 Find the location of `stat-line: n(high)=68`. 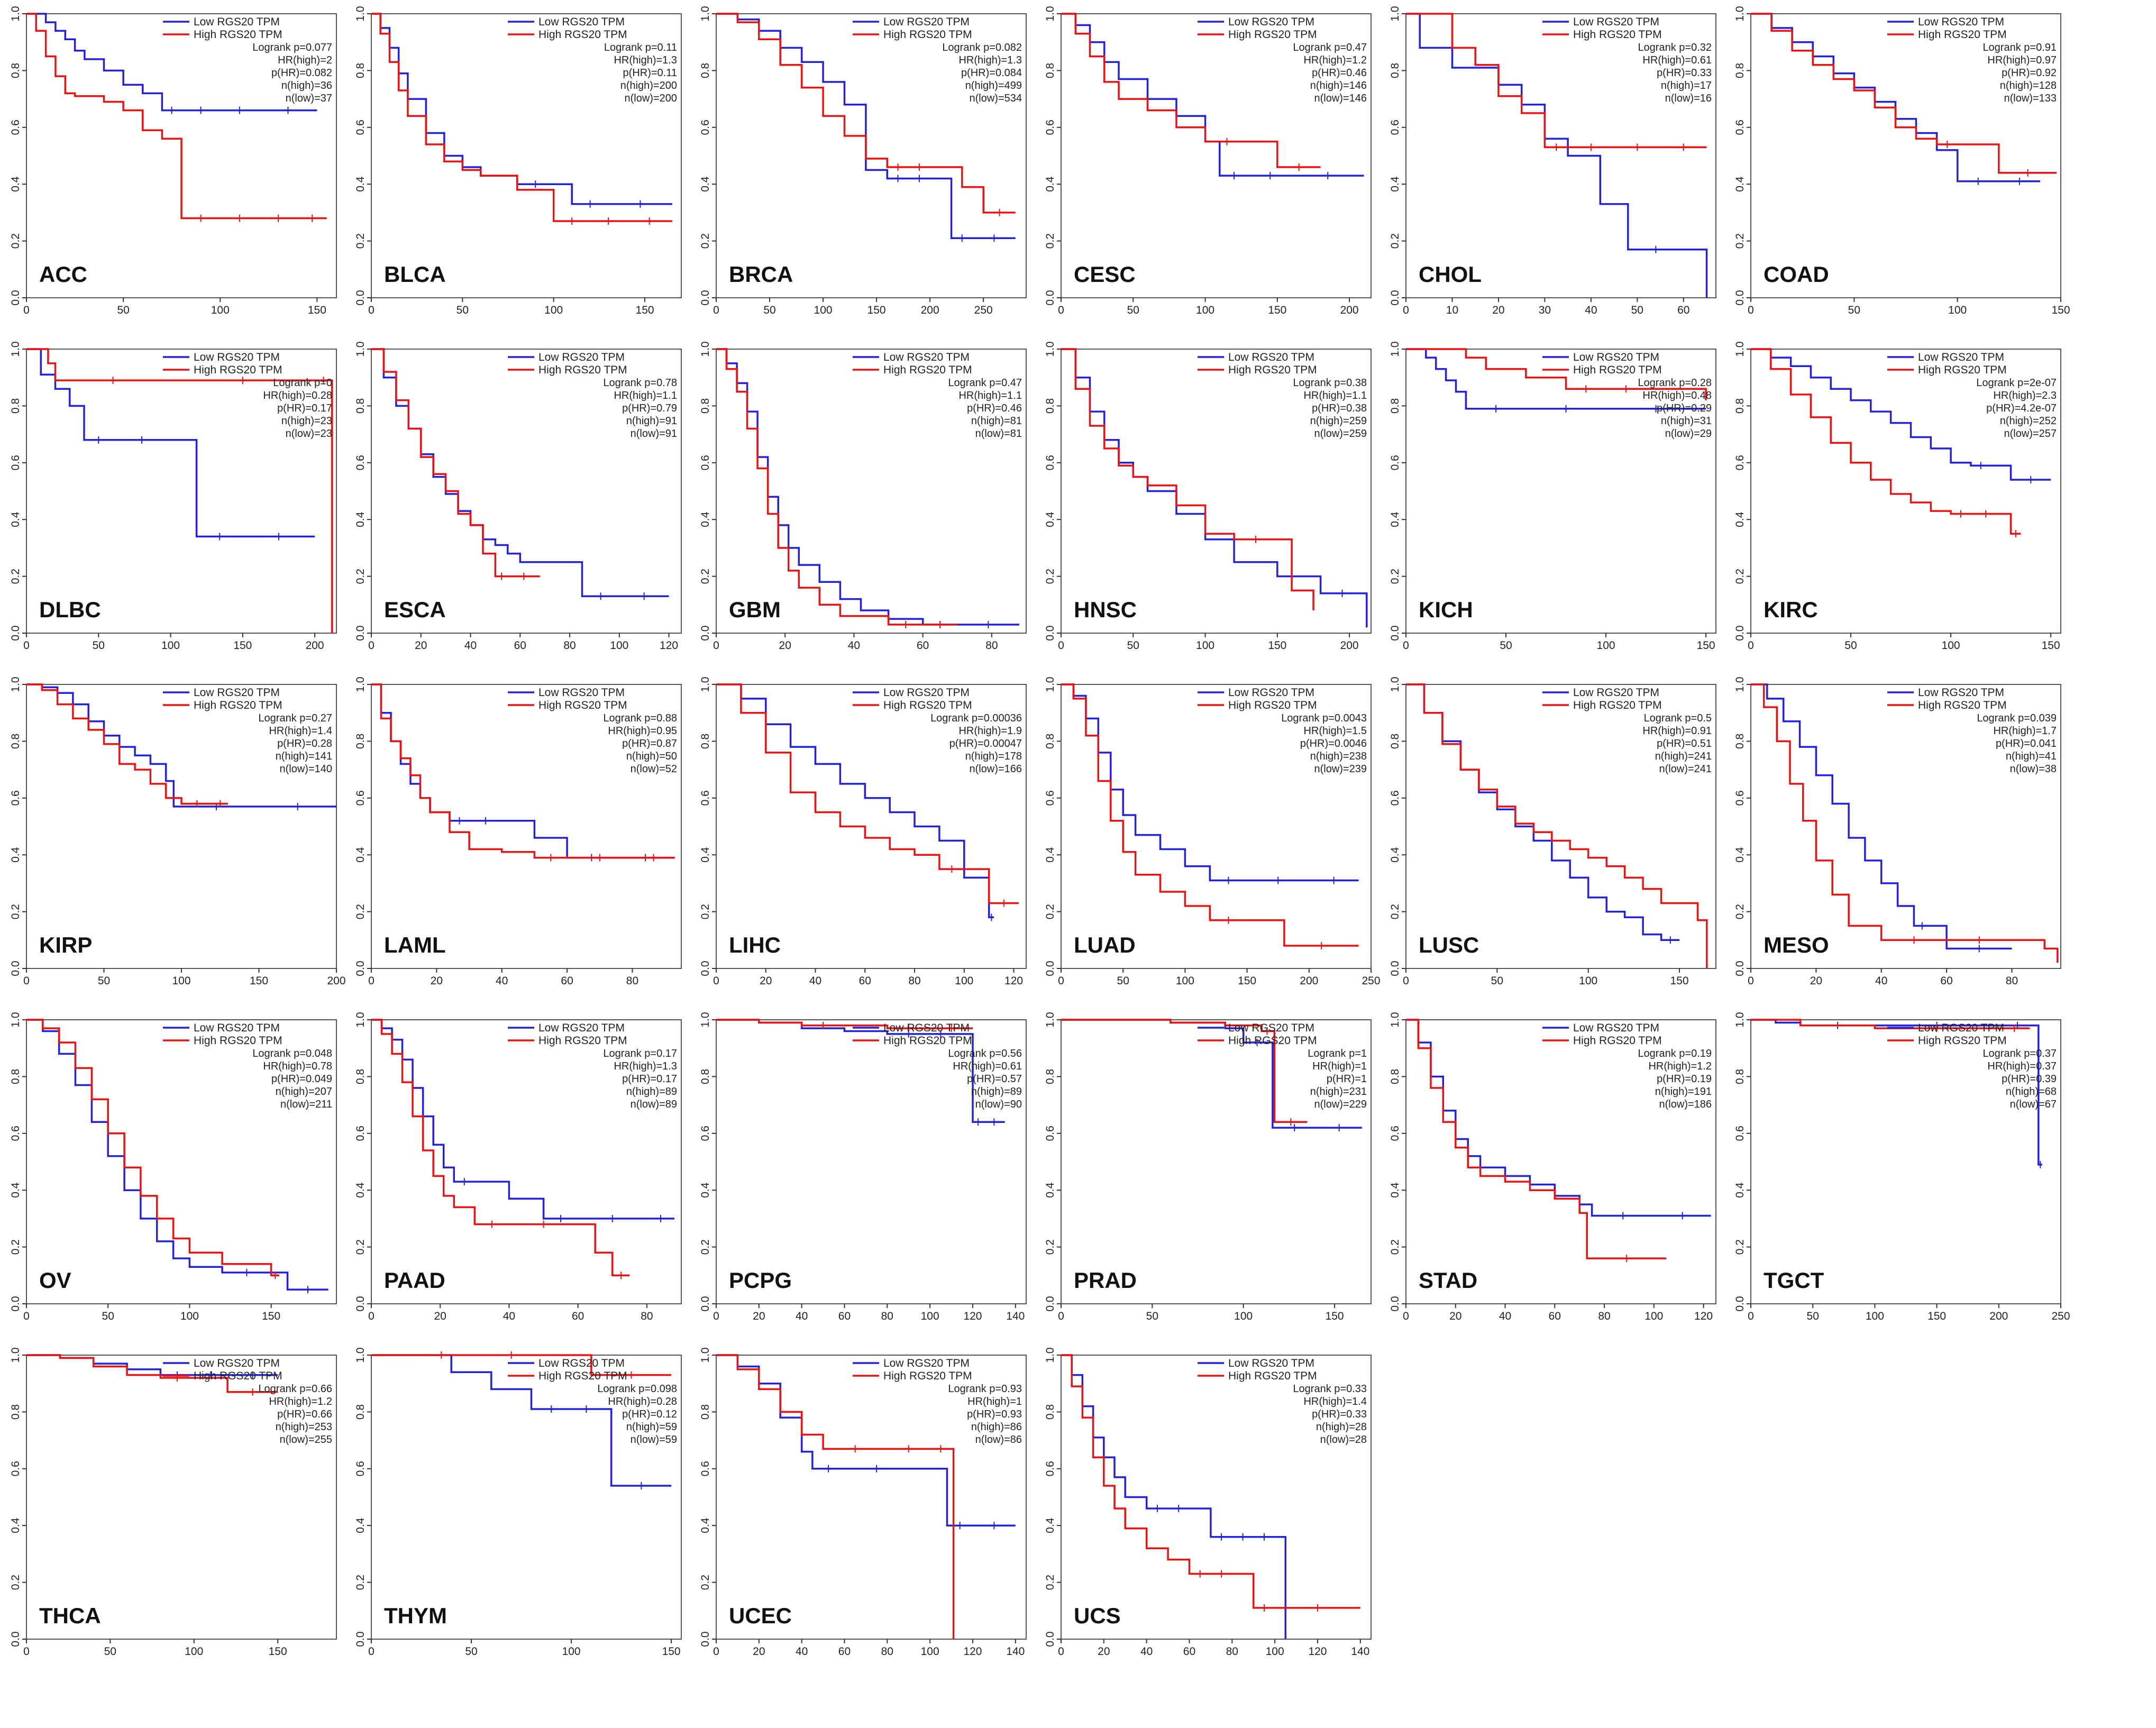

stat-line: n(high)=68 is located at coordinates (2032, 1092).